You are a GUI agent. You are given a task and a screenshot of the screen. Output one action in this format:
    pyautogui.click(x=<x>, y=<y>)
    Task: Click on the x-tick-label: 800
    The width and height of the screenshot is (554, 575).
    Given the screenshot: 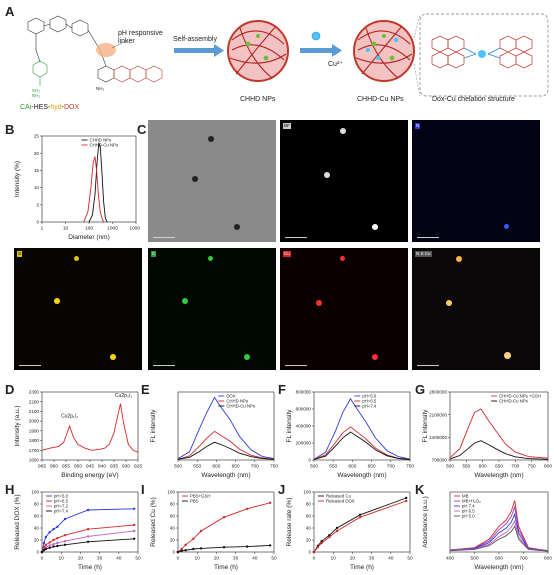 What is the action you would take?
    pyautogui.click(x=548, y=467)
    